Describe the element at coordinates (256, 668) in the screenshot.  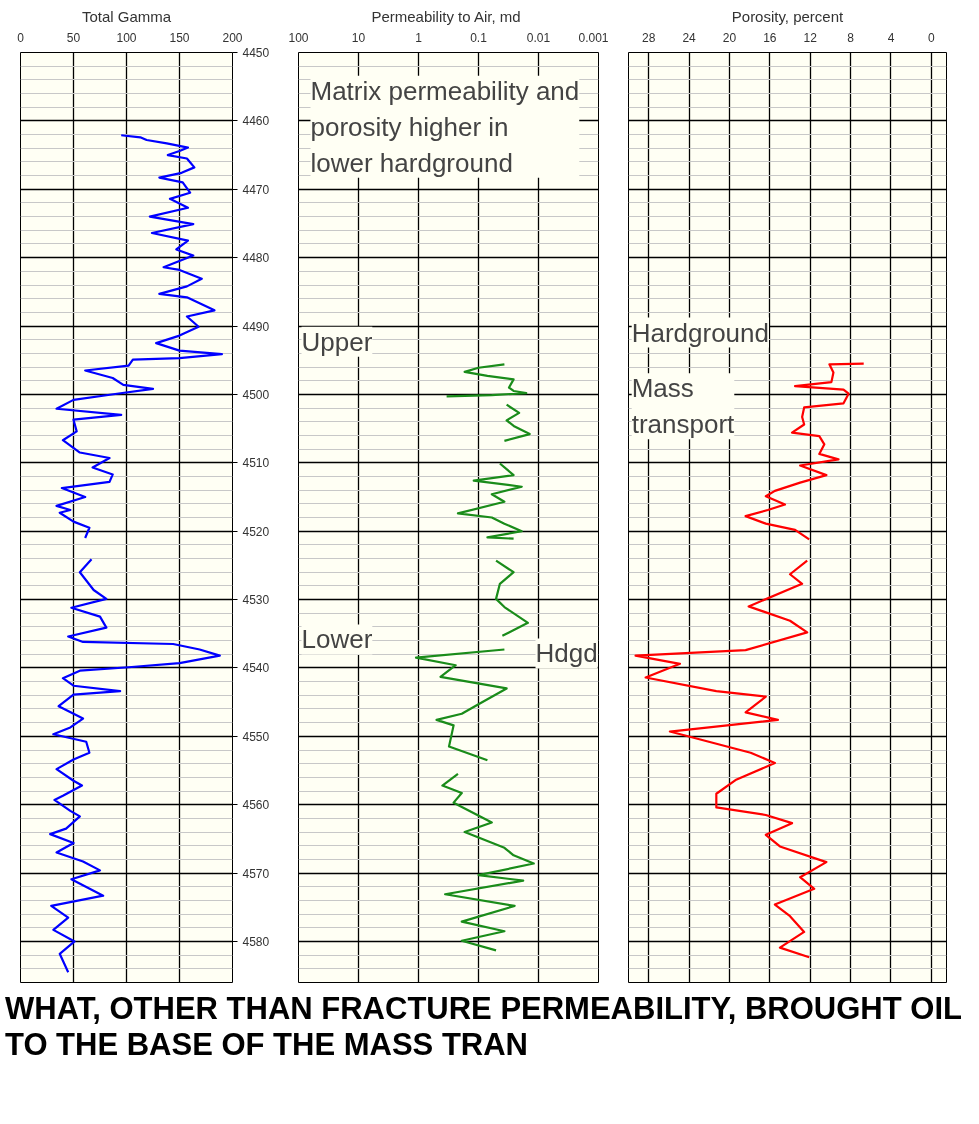
I see `y-tick-label: 4540` at that location.